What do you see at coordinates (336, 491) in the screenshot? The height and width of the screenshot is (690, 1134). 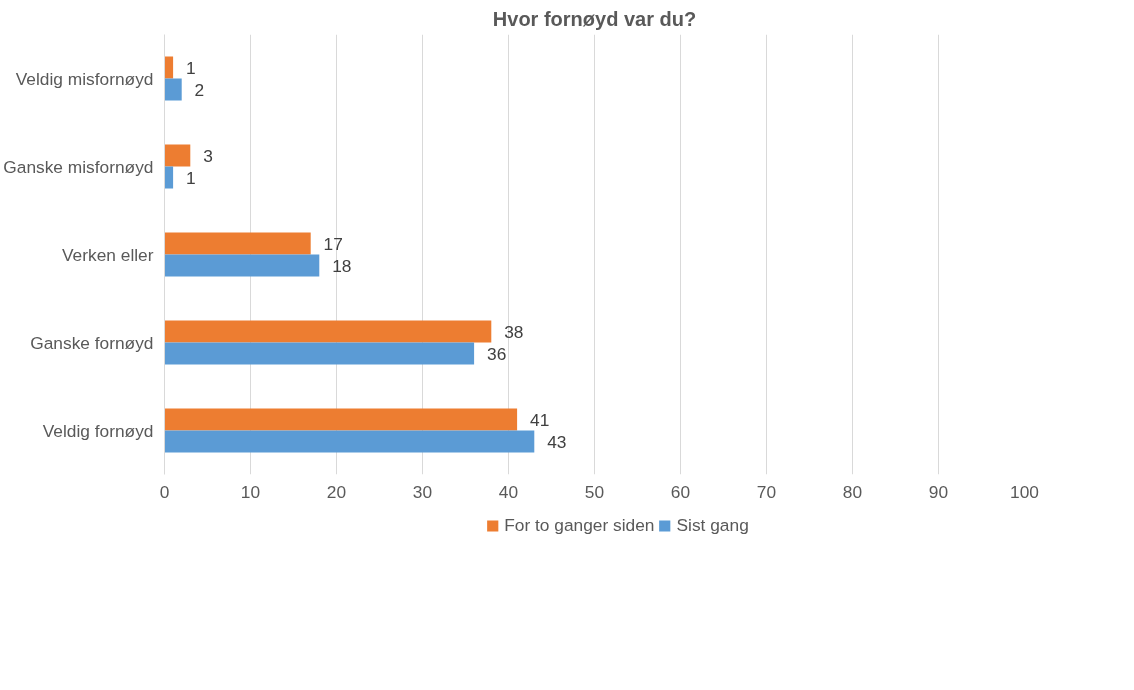 I see `x-tick-label: 20` at bounding box center [336, 491].